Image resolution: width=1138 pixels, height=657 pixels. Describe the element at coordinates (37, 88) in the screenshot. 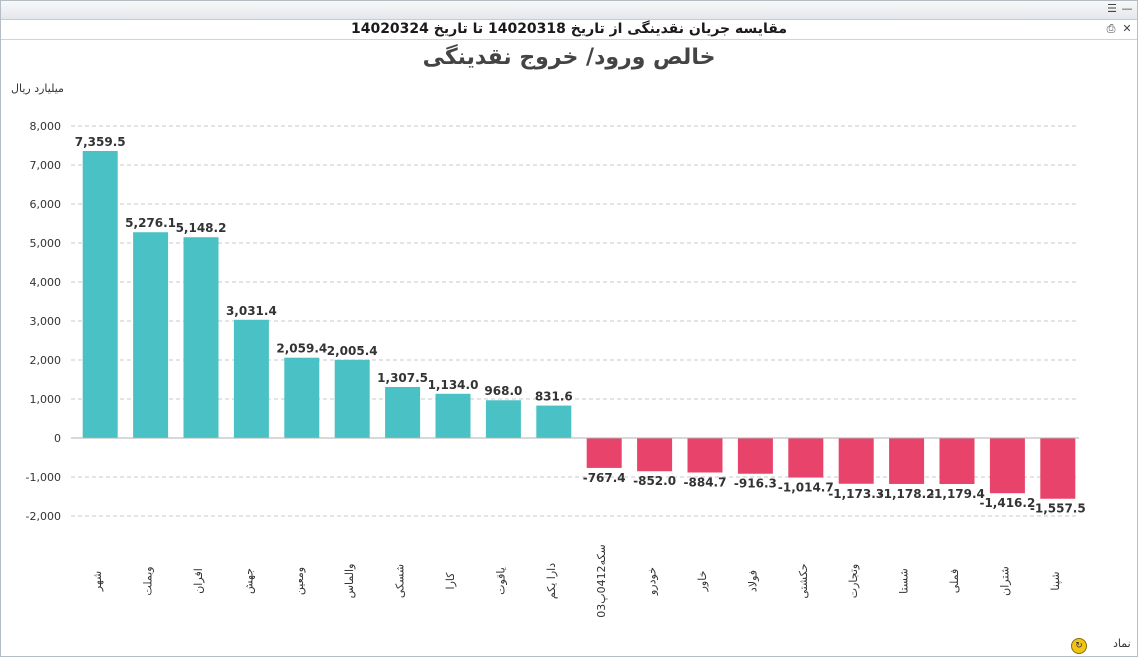

I see `y-axis-unit-label: میلیارد ریال` at that location.